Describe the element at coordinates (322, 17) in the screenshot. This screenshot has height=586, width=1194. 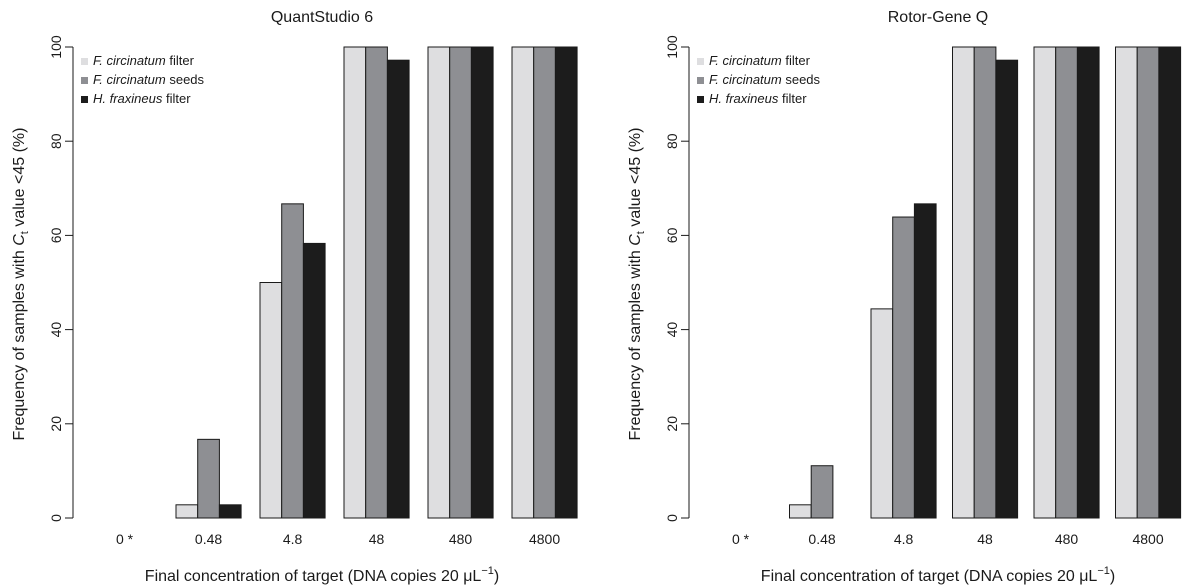
I see `chart-title: QuantStudio 6` at that location.